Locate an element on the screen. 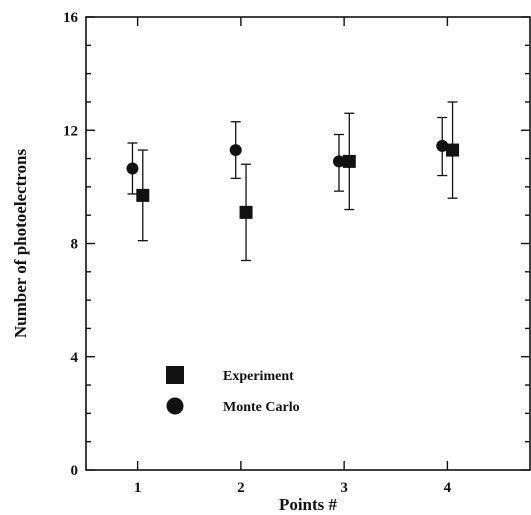 The width and height of the screenshot is (531, 515). y-tick-label: 0 is located at coordinates (75, 471).